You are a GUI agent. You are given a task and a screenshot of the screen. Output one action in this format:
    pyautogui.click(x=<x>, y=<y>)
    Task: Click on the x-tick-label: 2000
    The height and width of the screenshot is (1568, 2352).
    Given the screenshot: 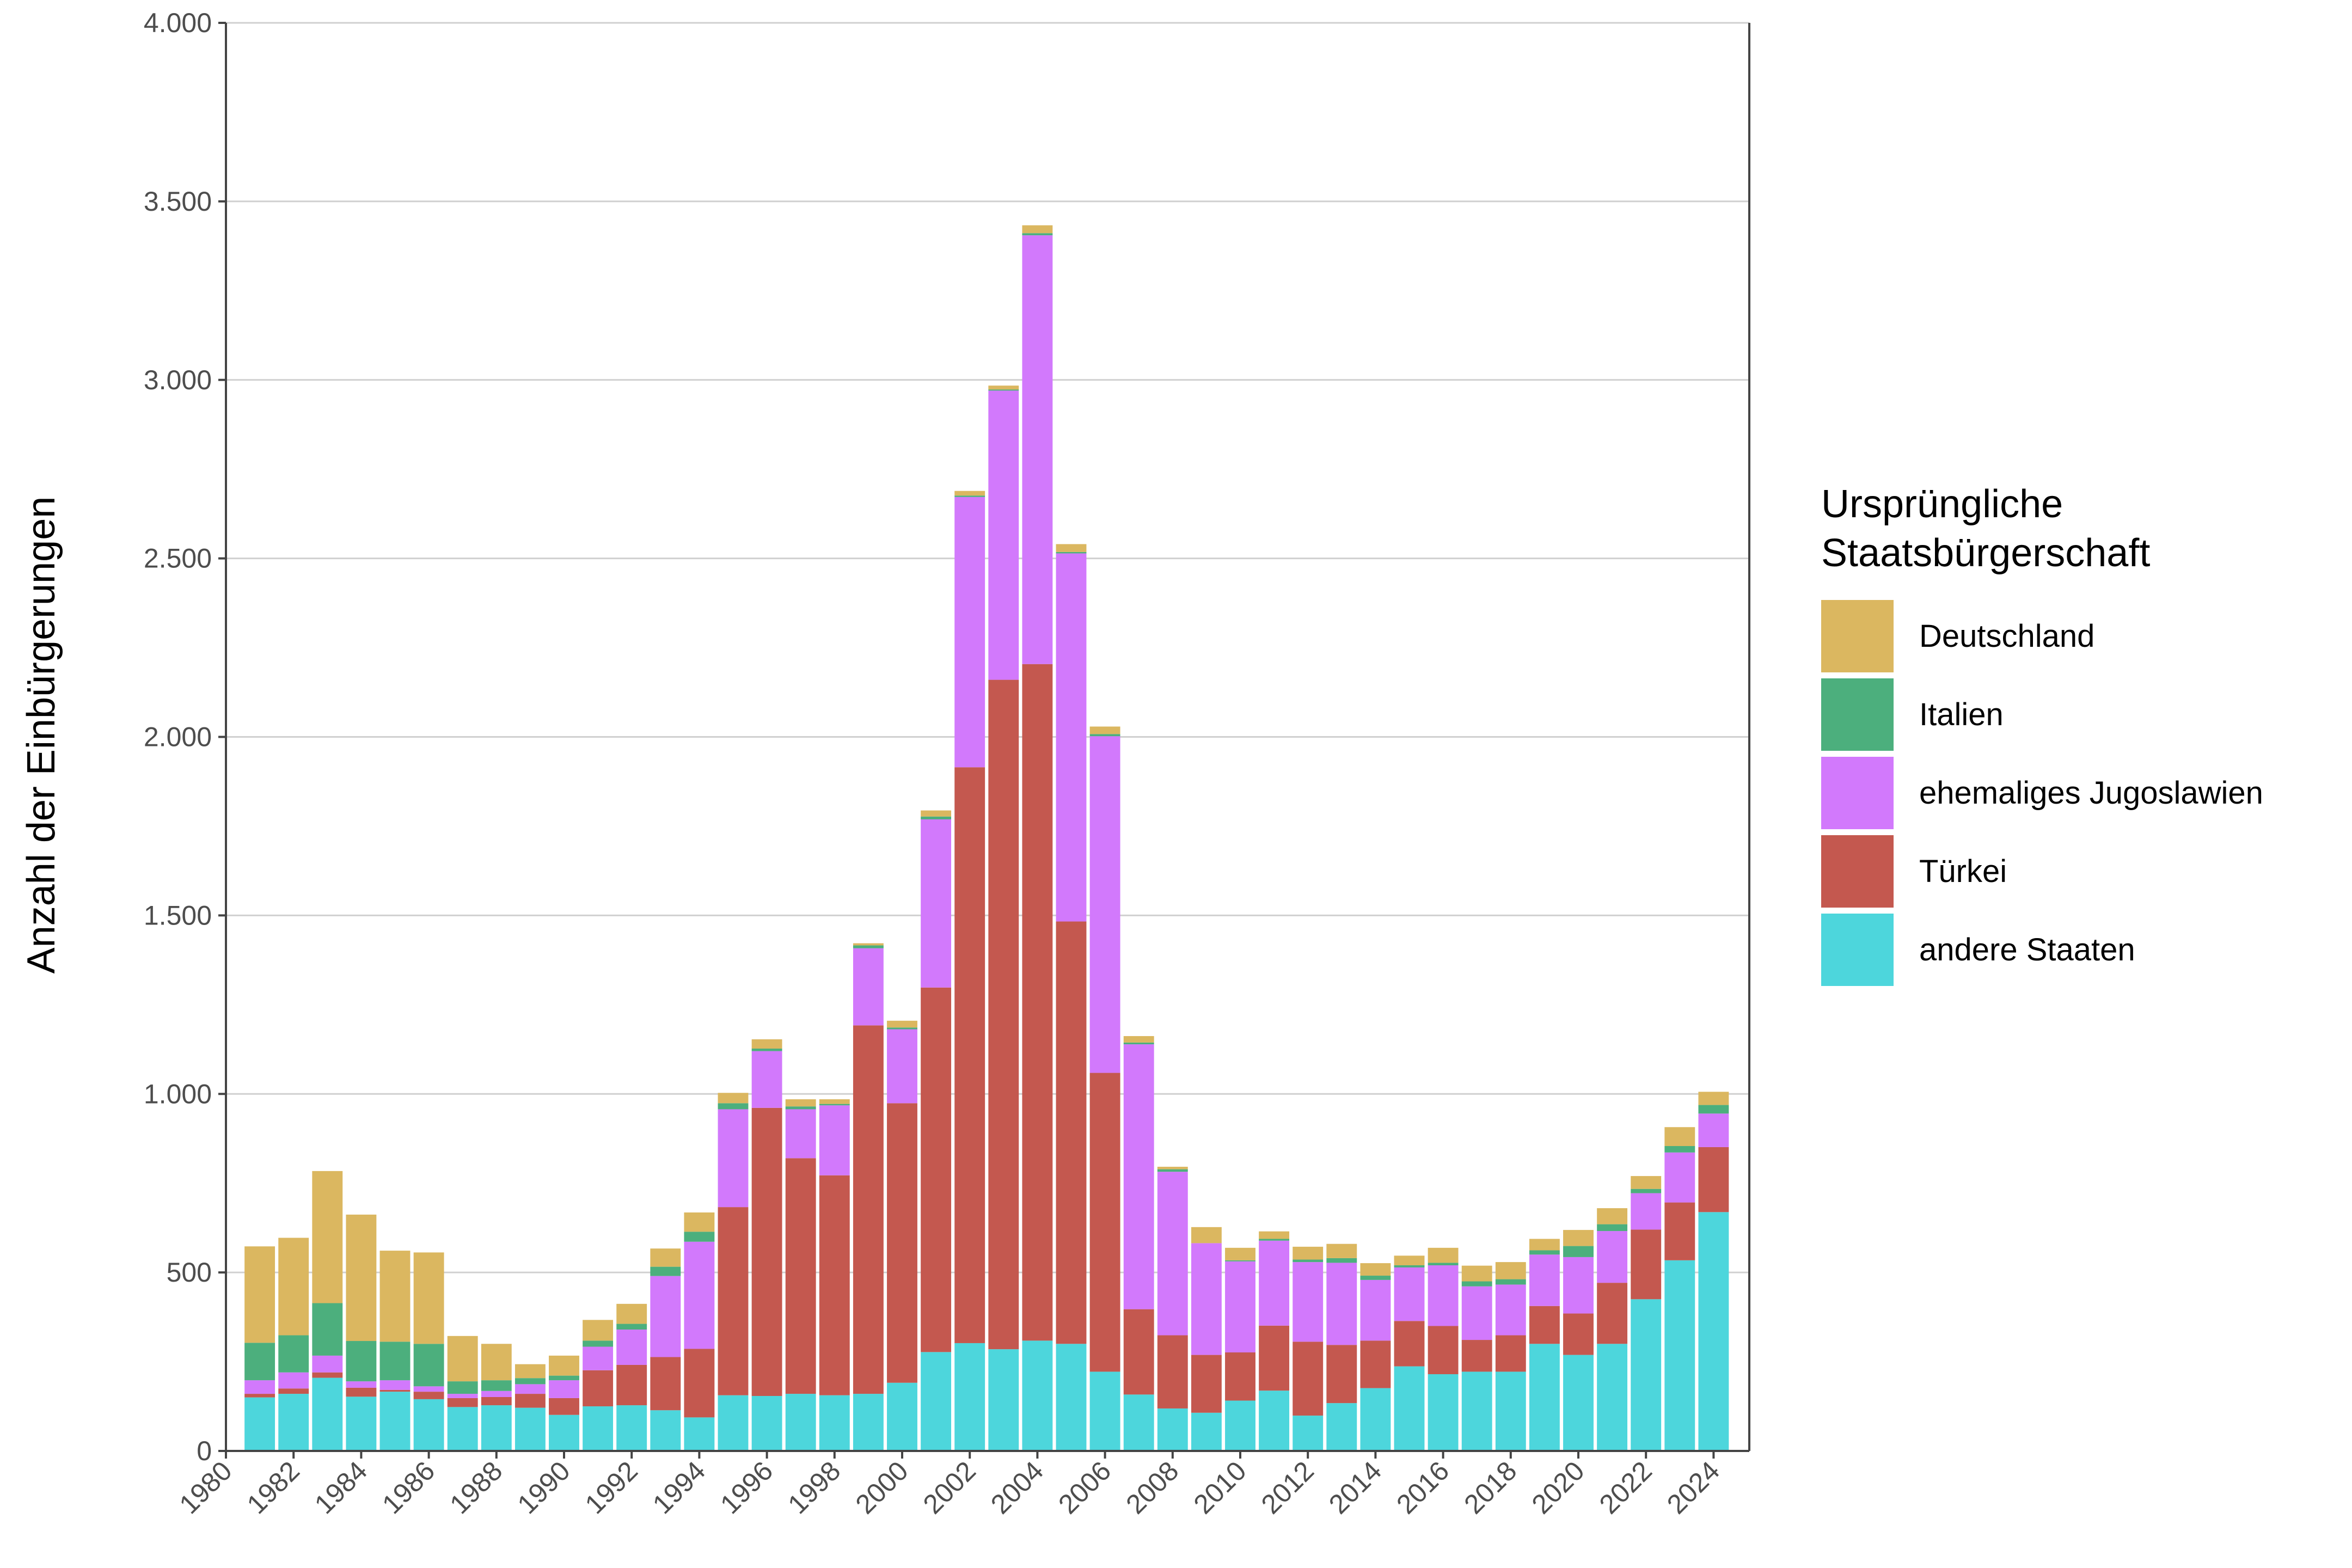 What is the action you would take?
    pyautogui.click(x=882, y=1487)
    